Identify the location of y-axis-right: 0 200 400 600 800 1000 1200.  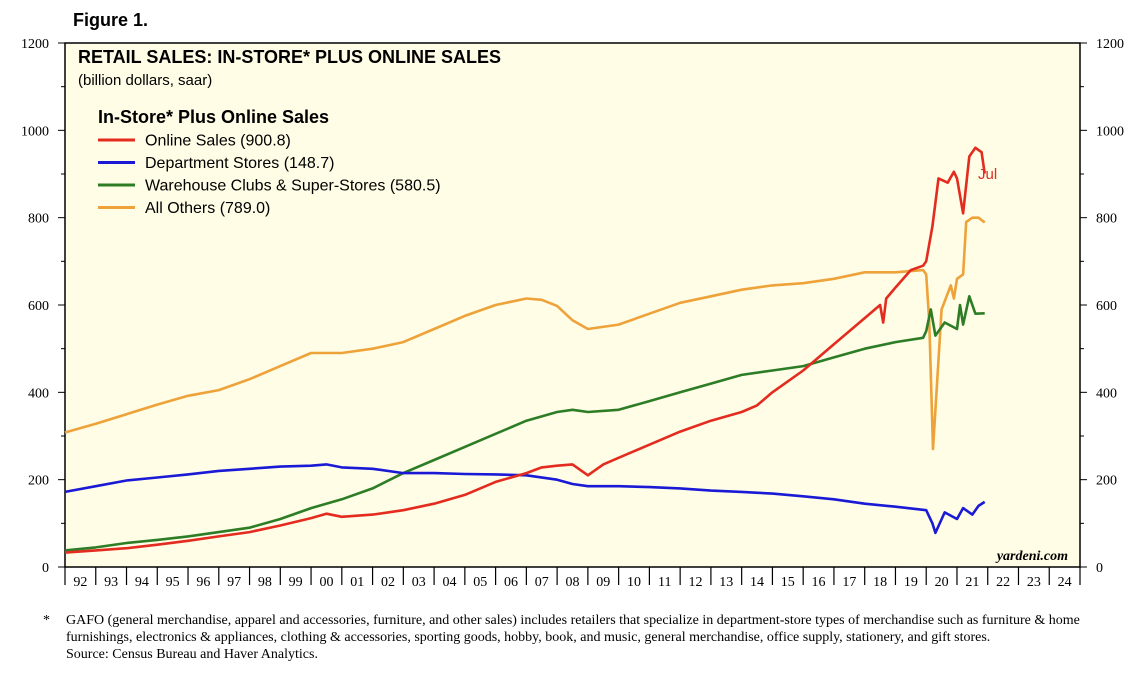
(1102, 306).